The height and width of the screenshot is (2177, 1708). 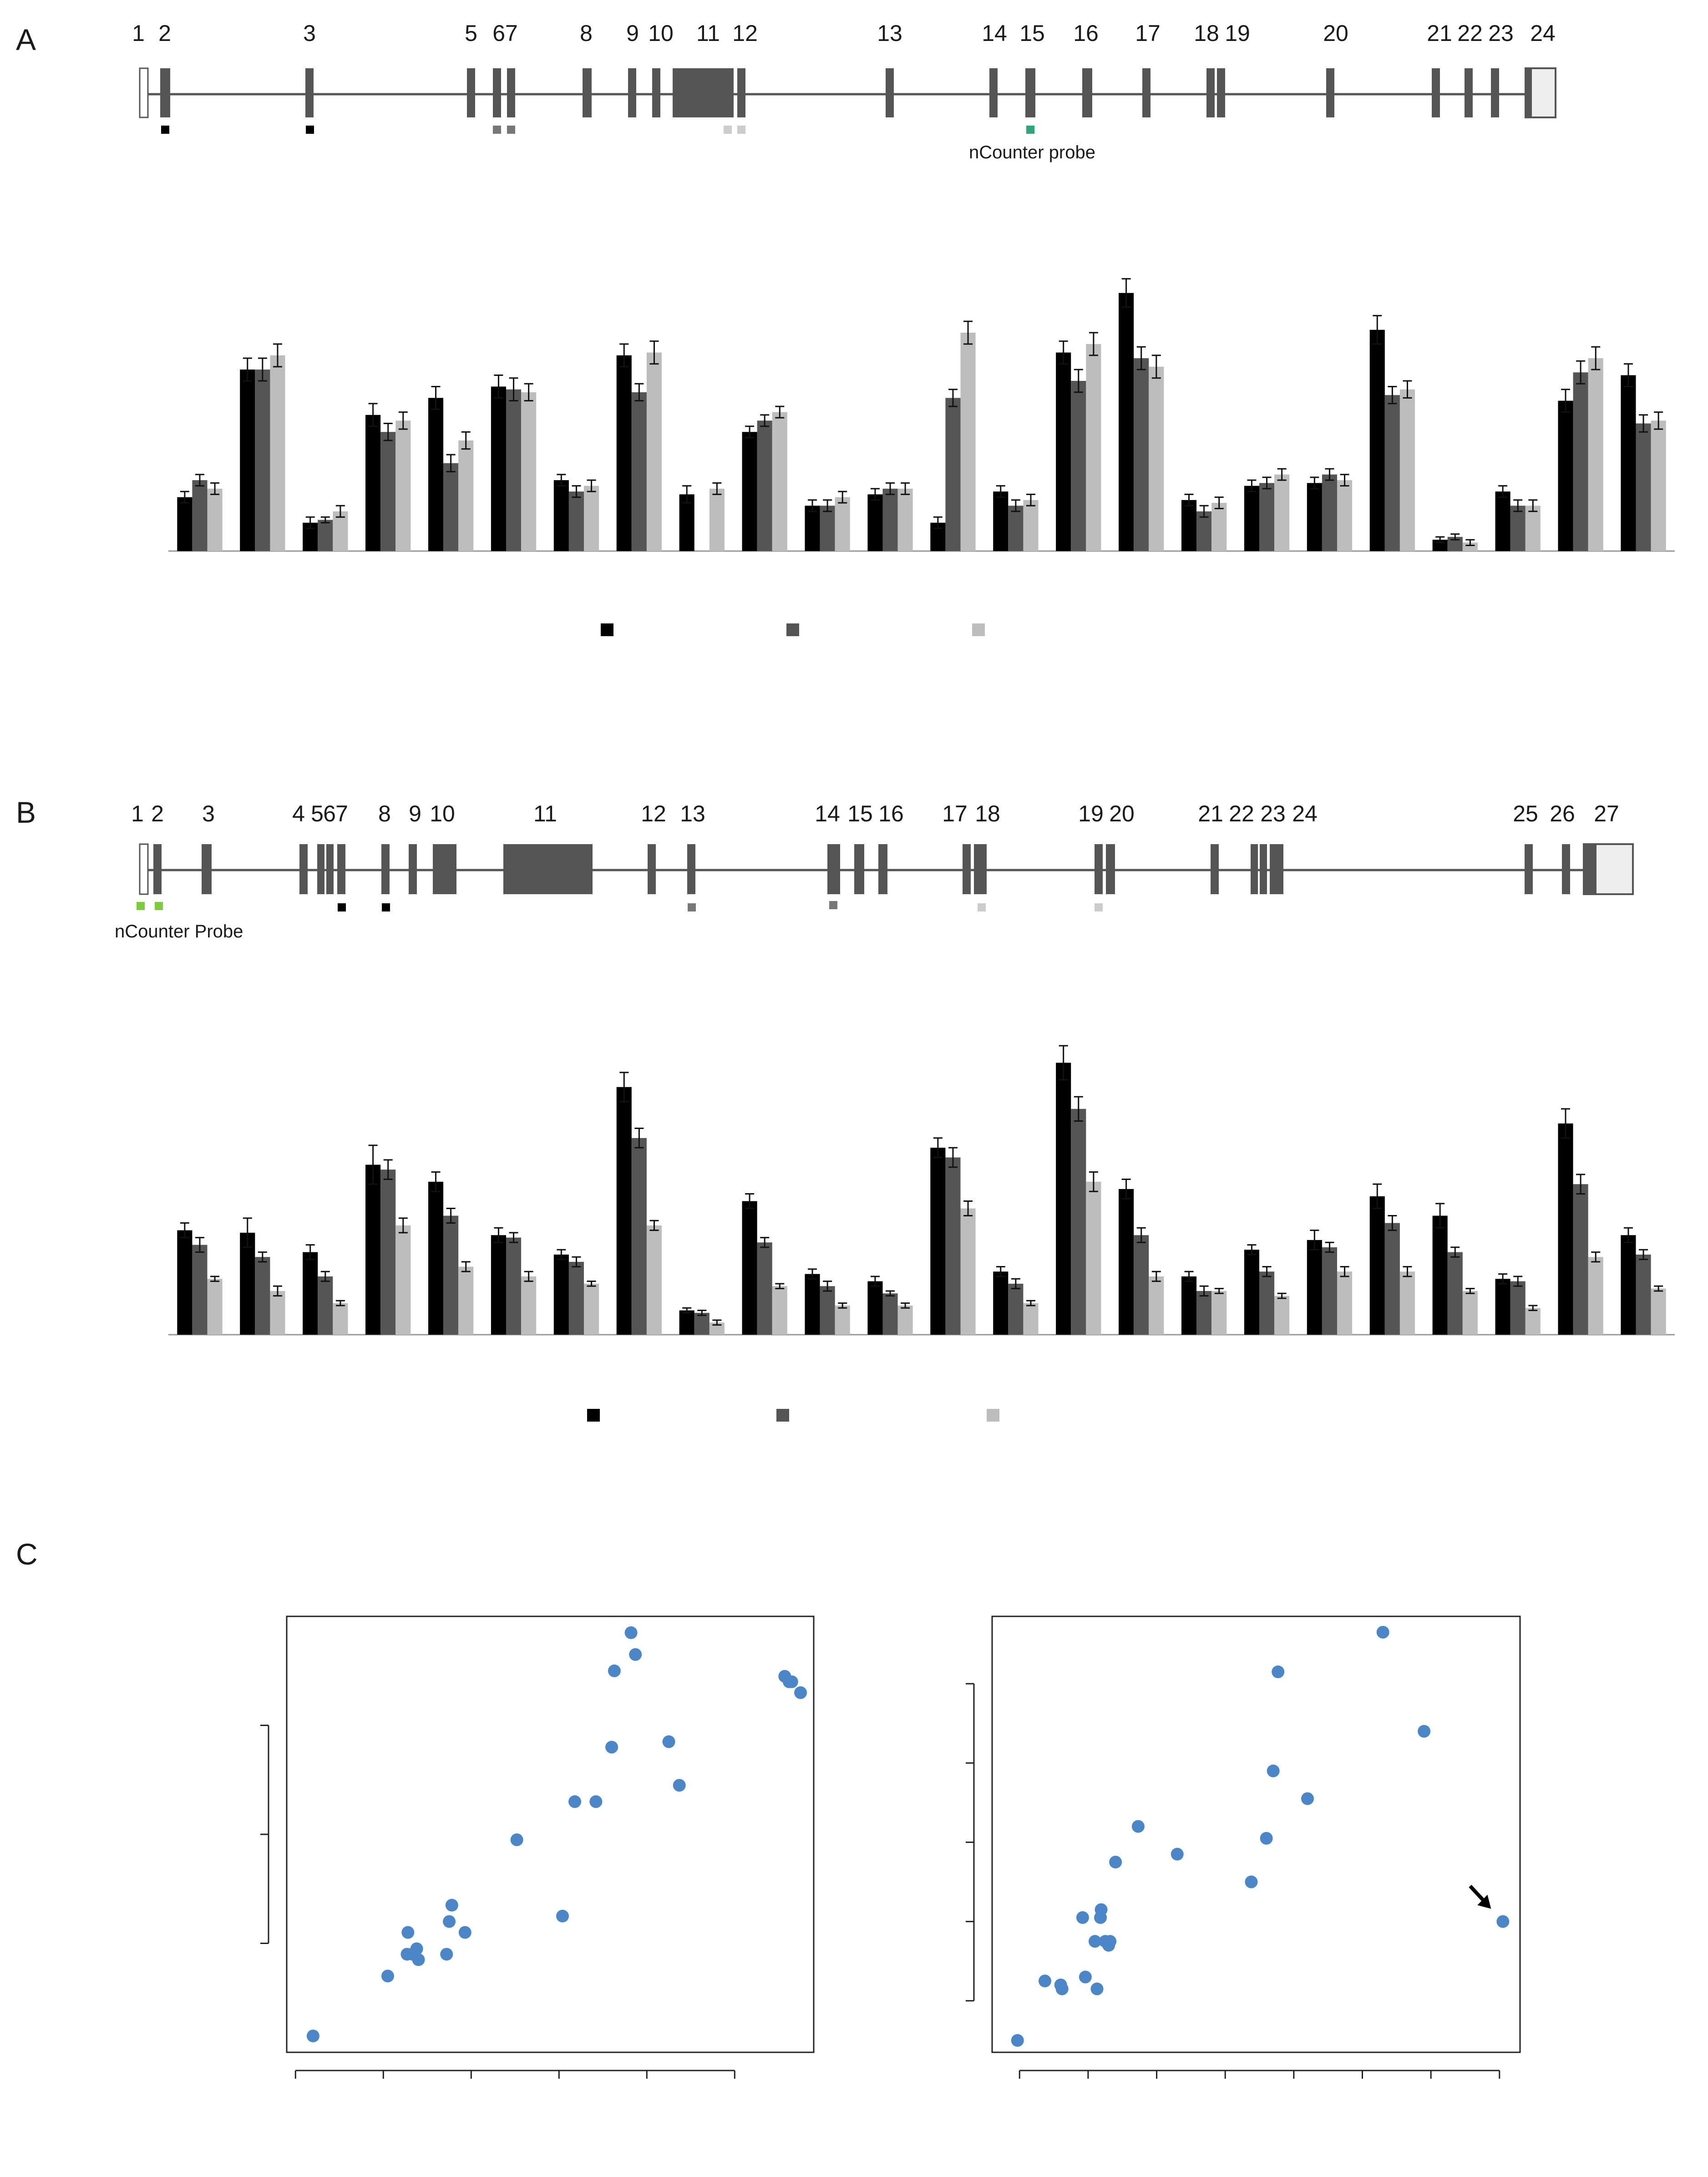 What do you see at coordinates (889, 33) in the screenshot?
I see `brca1-exon-label: 13` at bounding box center [889, 33].